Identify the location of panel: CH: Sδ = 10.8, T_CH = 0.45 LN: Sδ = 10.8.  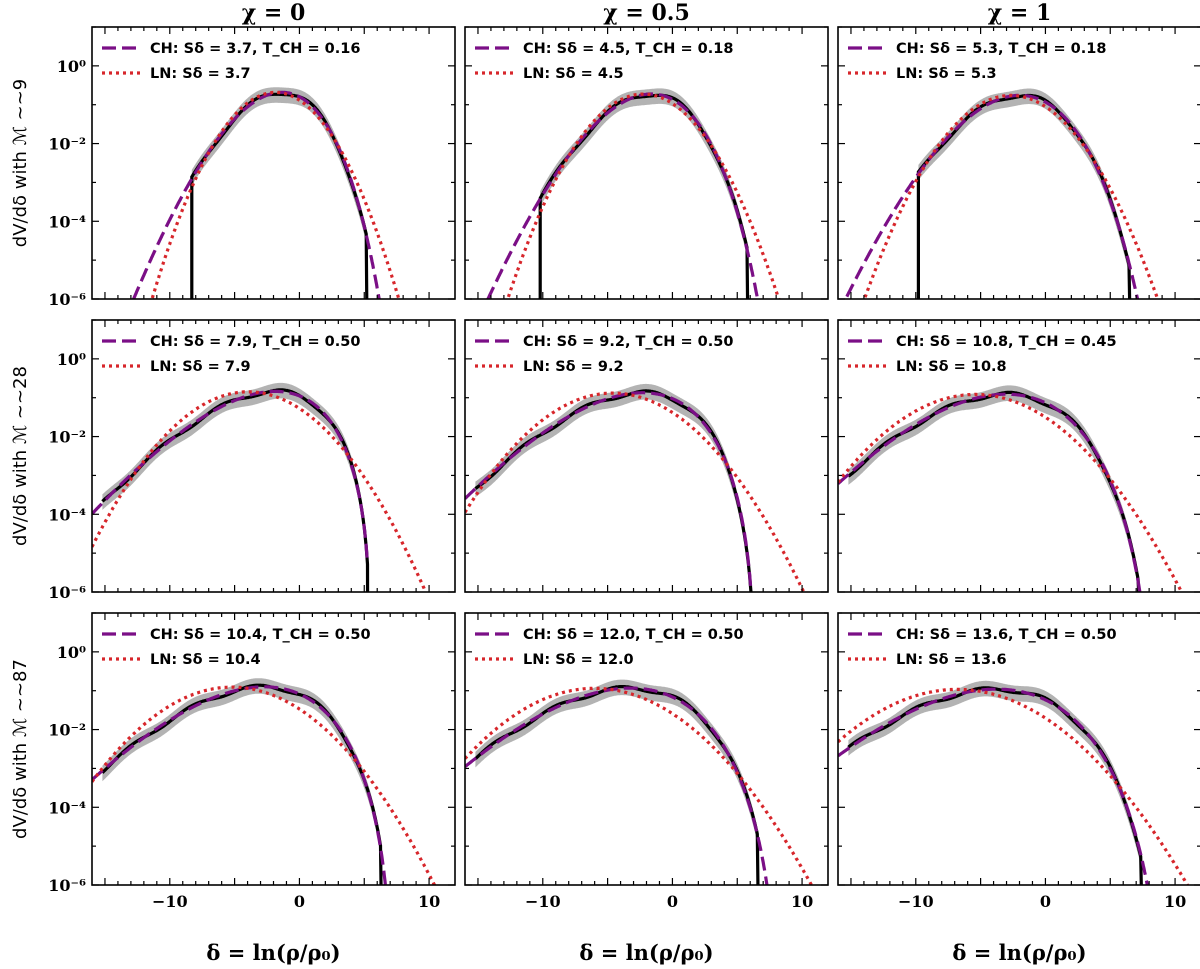
(1018, 456).